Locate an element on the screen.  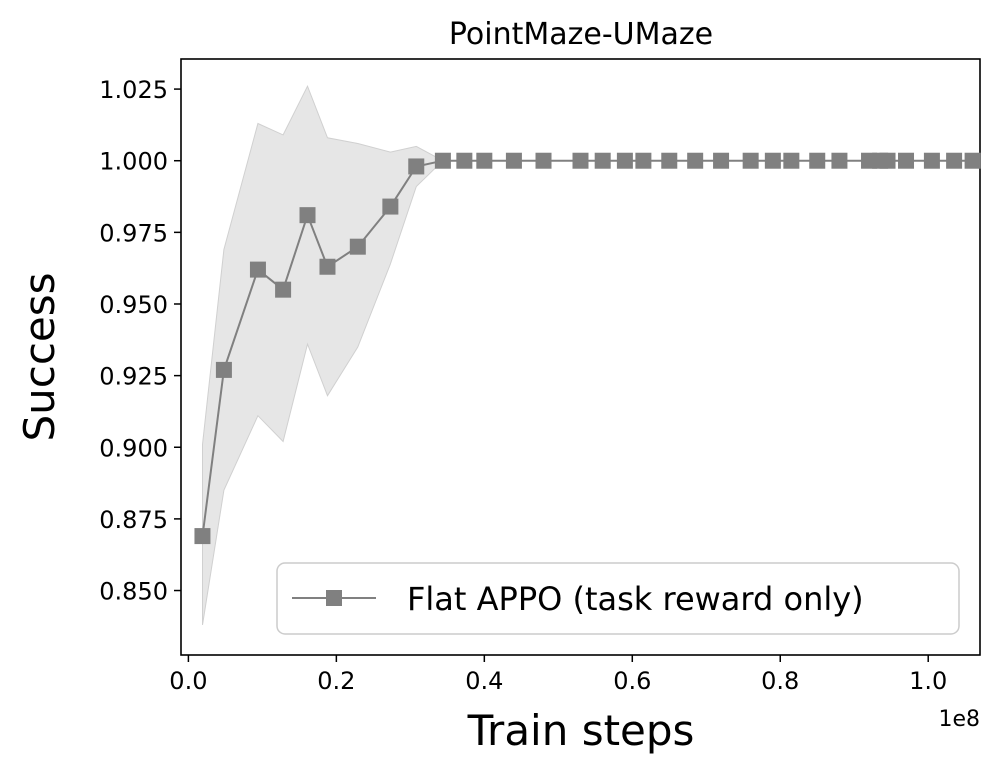
y-tick-label: 0.925 is located at coordinates (133, 377).